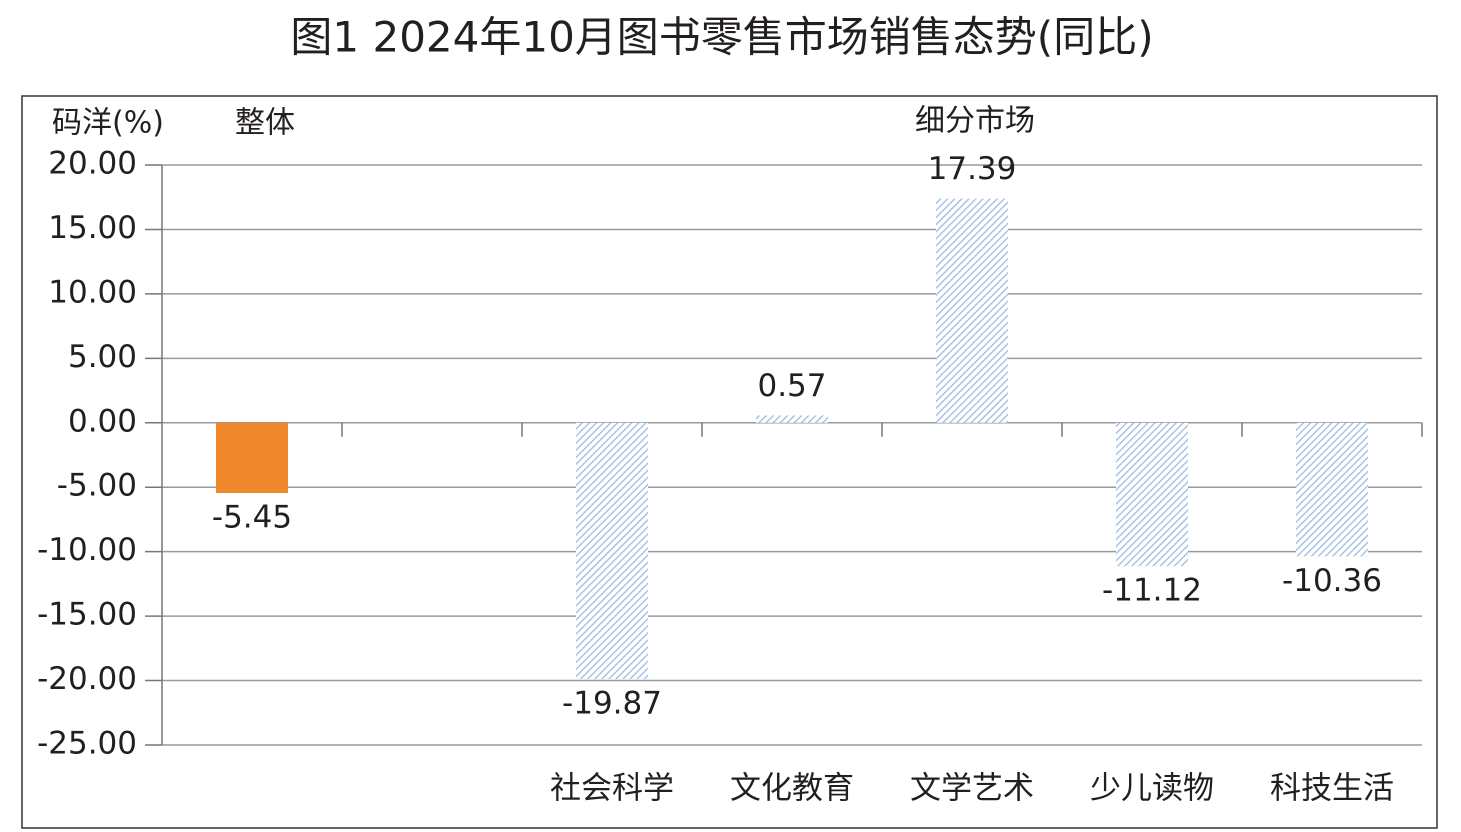 The image size is (1461, 832). I want to click on x-tick-label: 文化教育, so click(792, 789).